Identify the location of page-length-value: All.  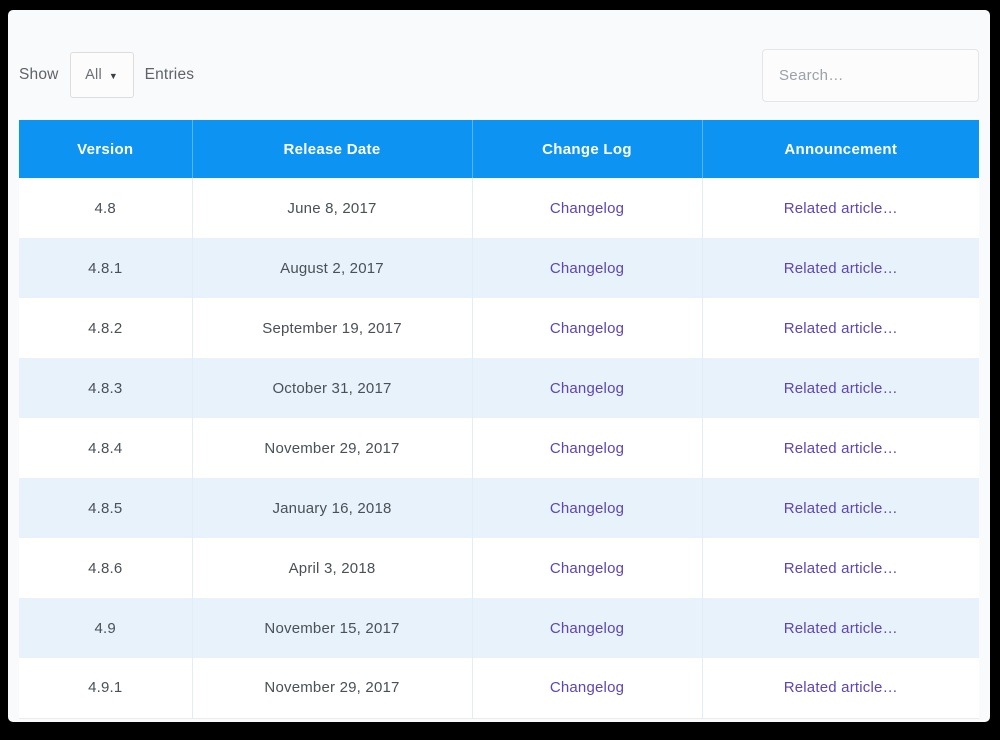
(93, 75).